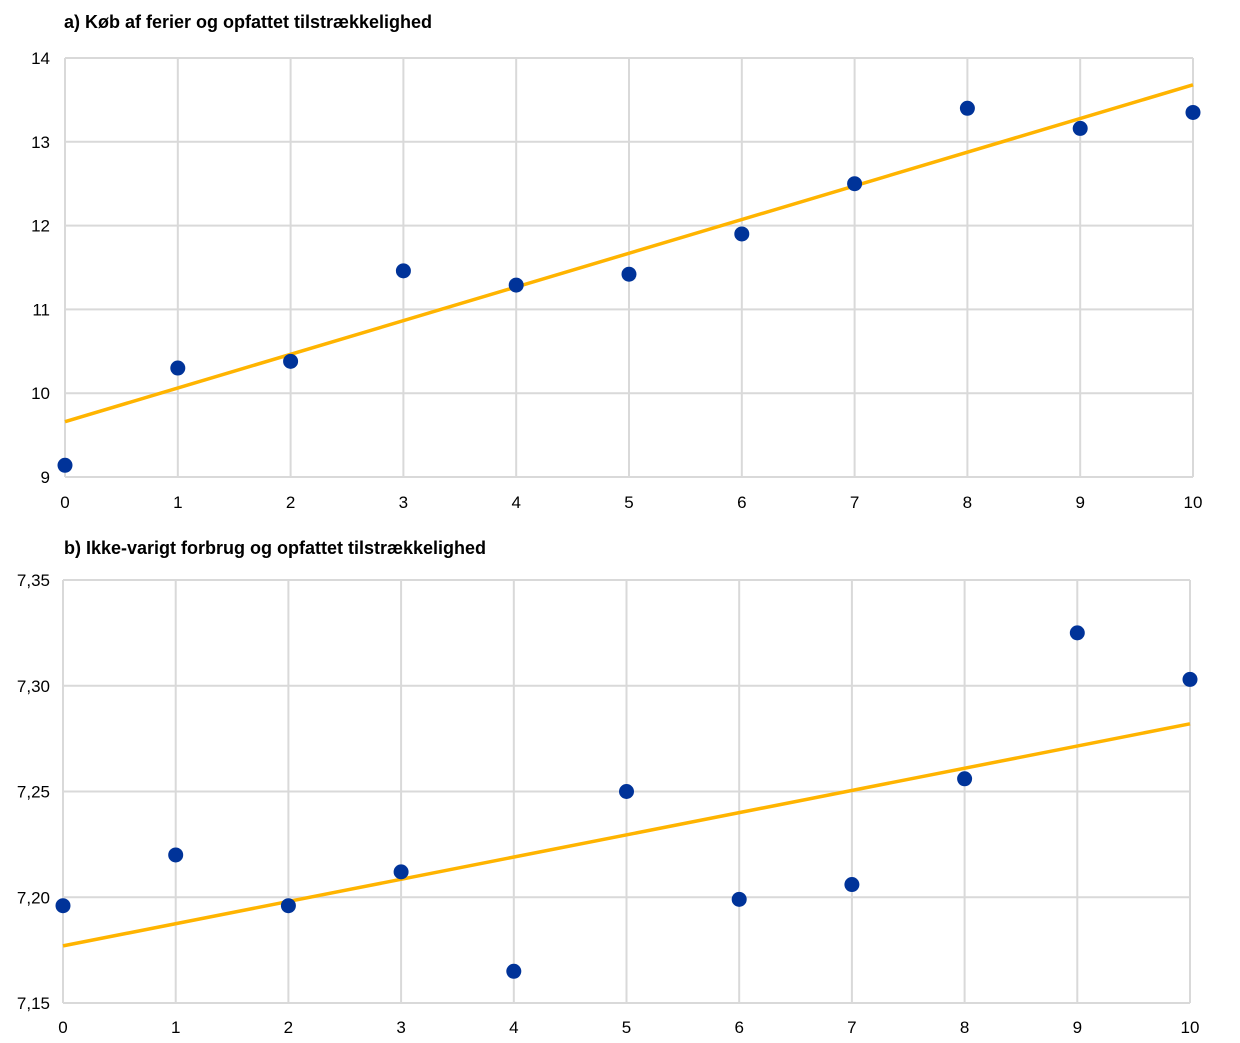  I want to click on chart-b-y-tick-label: 7,15, so click(33, 1003).